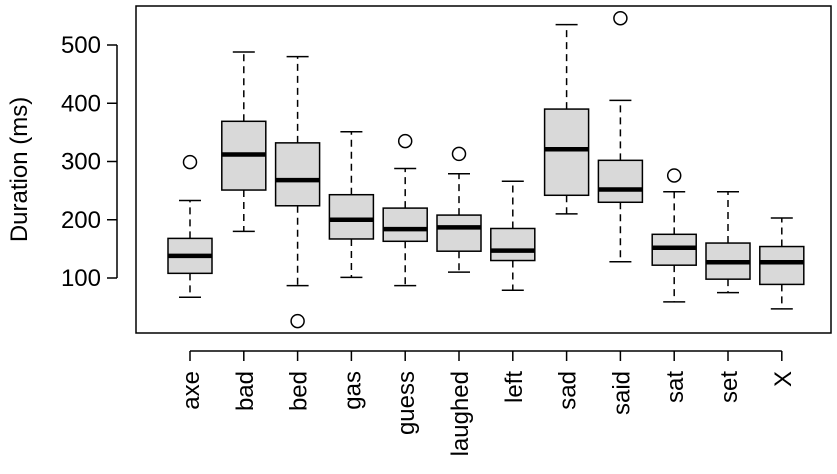  I want to click on y-tick-label: 400, so click(81, 103).